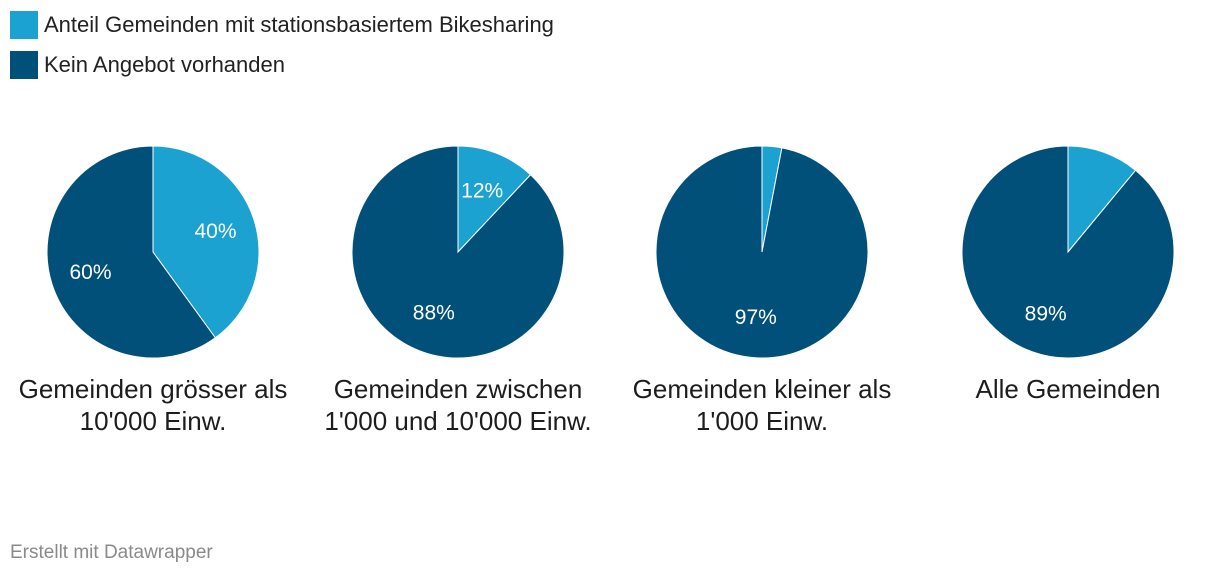 The height and width of the screenshot is (576, 1220). I want to click on pie-chart-klein: 97% Gemeinden kleiner als 1'000 Einw., so click(762, 291).